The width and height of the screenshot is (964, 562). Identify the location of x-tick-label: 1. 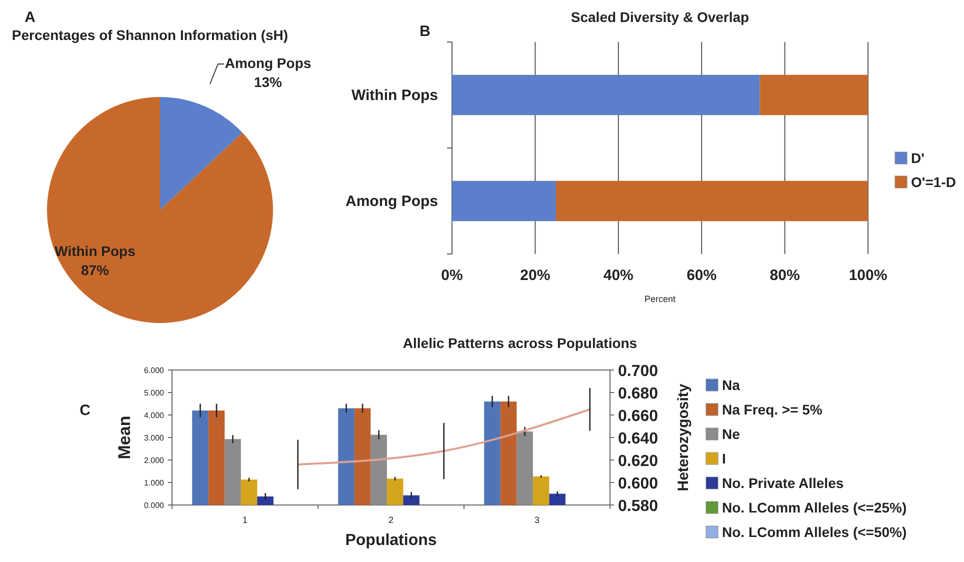
(245, 520).